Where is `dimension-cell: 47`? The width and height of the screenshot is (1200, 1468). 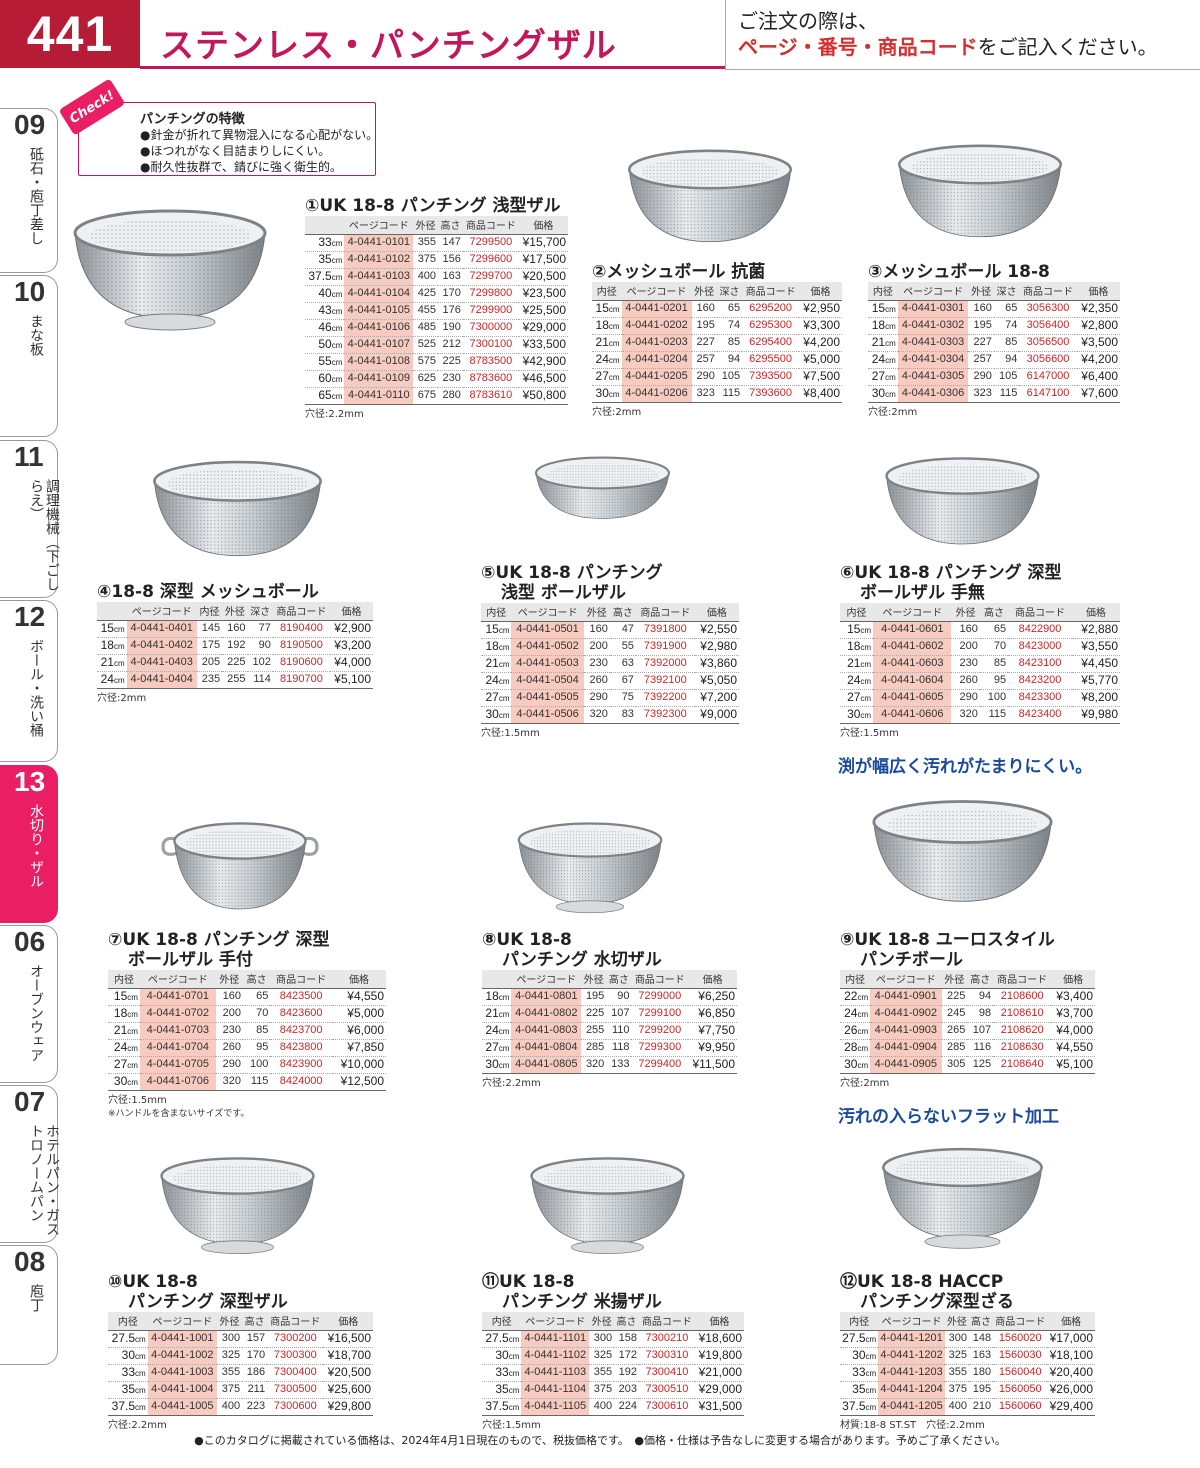
dimension-cell: 47 is located at coordinates (622, 630).